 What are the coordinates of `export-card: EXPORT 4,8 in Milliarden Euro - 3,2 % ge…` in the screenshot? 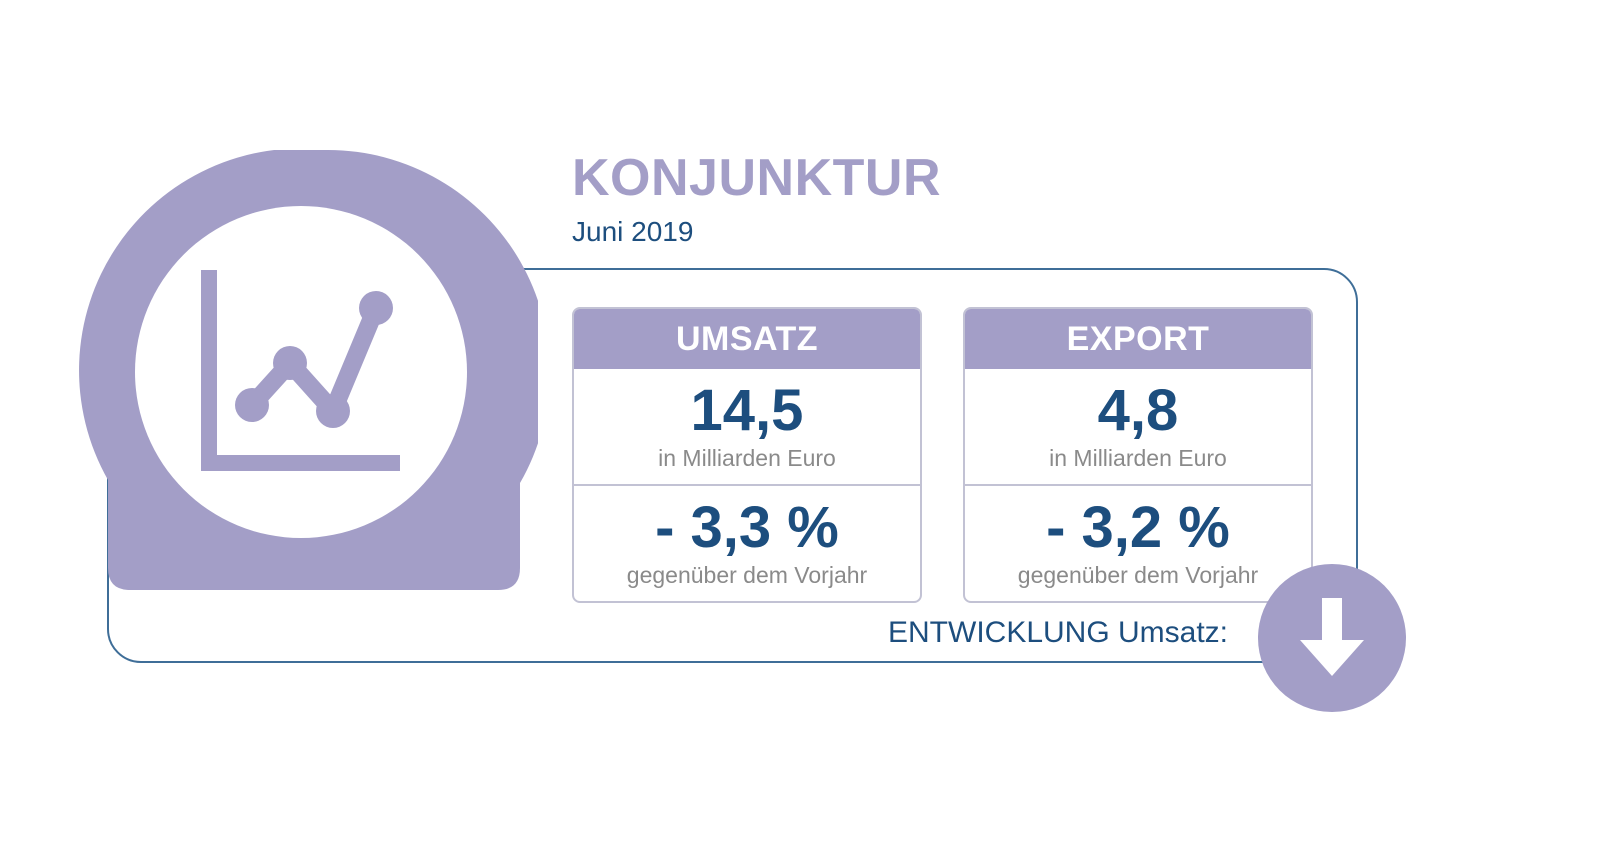 It's located at (1138, 455).